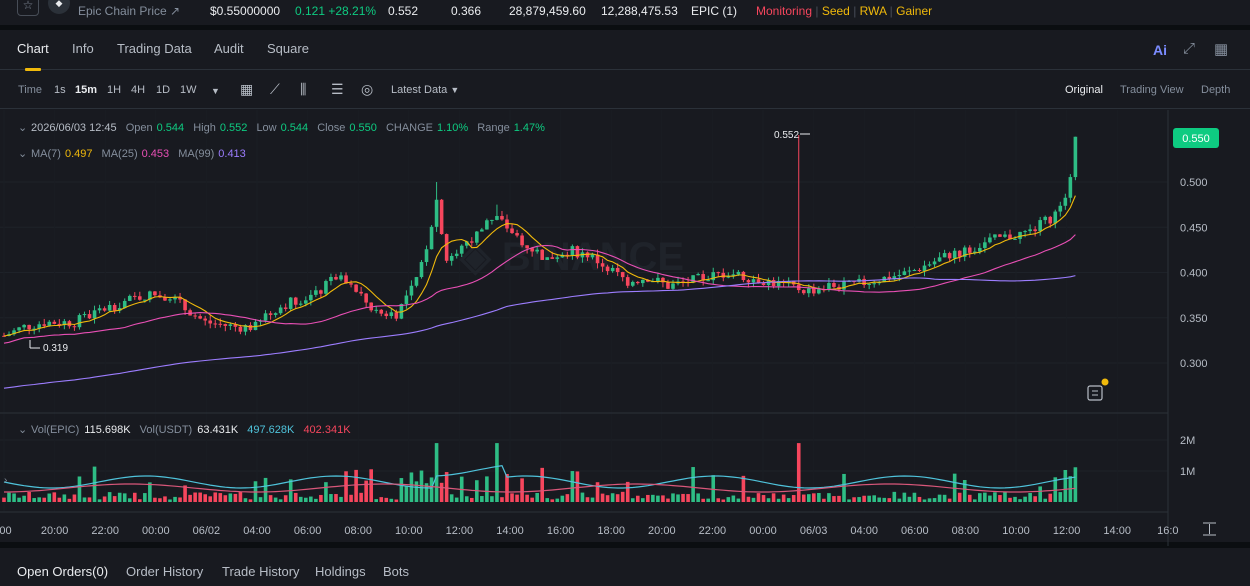 The image size is (1250, 586). What do you see at coordinates (48, 347) in the screenshot?
I see `low-marker: 0.319` at bounding box center [48, 347].